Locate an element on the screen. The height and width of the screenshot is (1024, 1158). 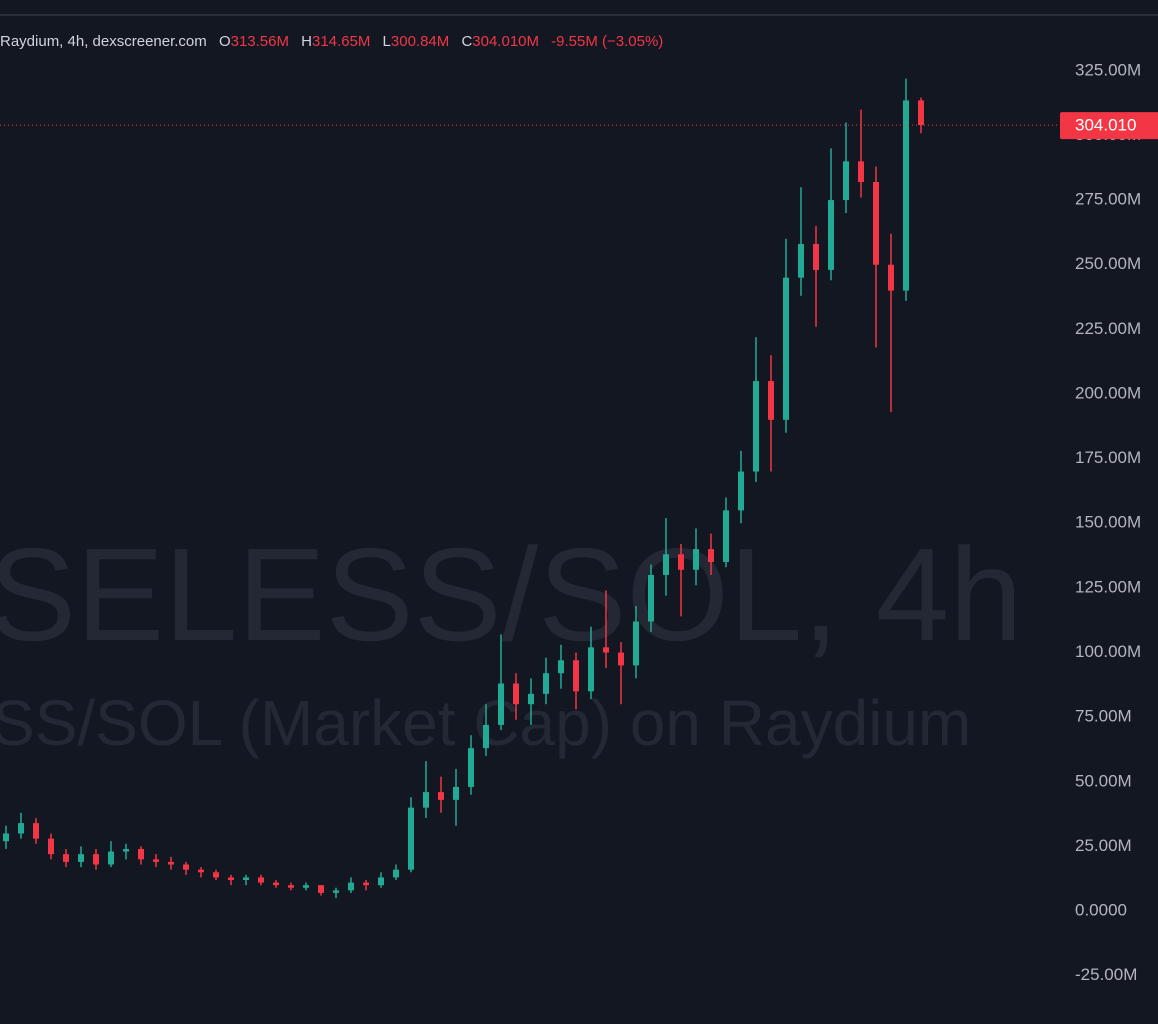
header-source: Raydium, 4h, dexscreener.com is located at coordinates (103, 41).